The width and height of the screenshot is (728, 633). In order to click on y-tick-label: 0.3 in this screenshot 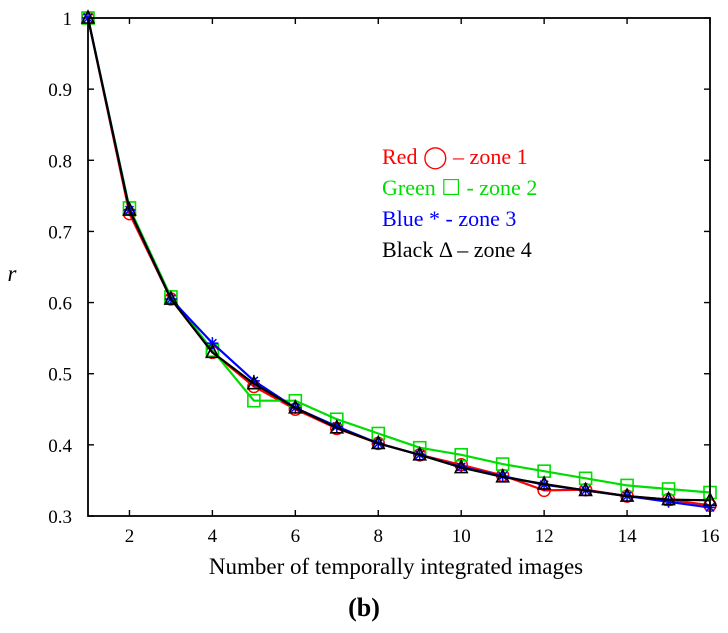, I will do `click(60, 517)`.